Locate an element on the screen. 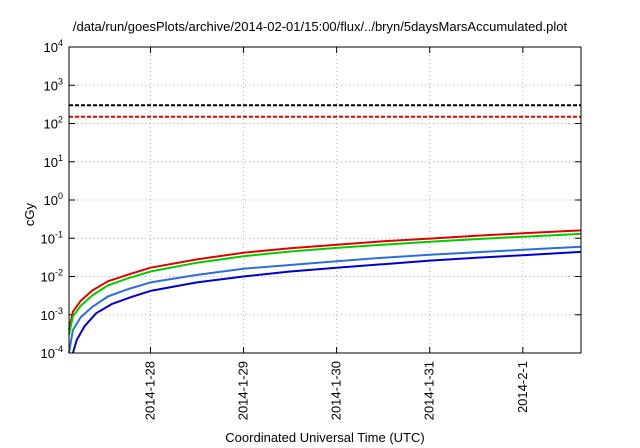 The image size is (640, 448). y-axis-label: cGy is located at coordinates (30, 214).